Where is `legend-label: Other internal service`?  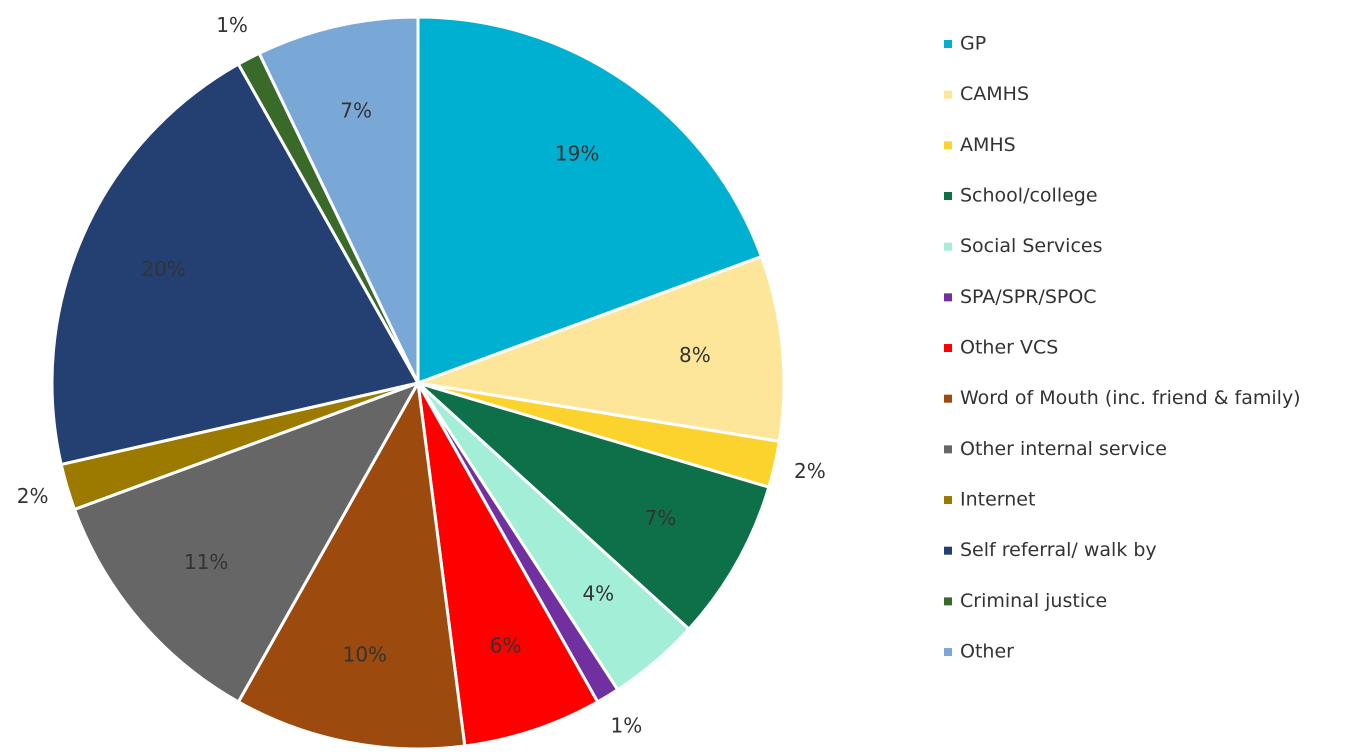 legend-label: Other internal service is located at coordinates (1063, 449).